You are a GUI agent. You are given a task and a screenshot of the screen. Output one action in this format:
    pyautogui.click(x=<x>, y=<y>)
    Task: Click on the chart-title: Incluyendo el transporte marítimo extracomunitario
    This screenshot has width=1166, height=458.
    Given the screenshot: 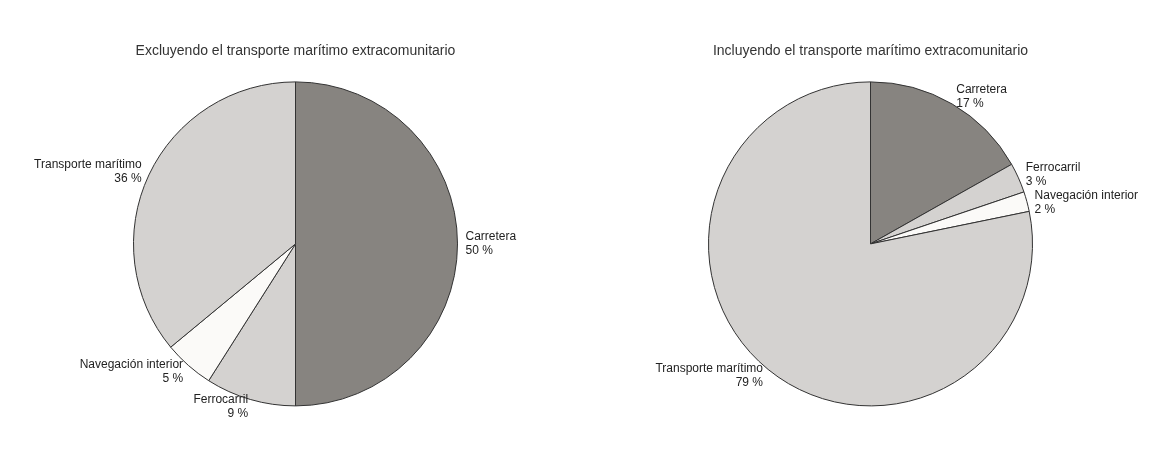 What is the action you would take?
    pyautogui.click(x=870, y=50)
    